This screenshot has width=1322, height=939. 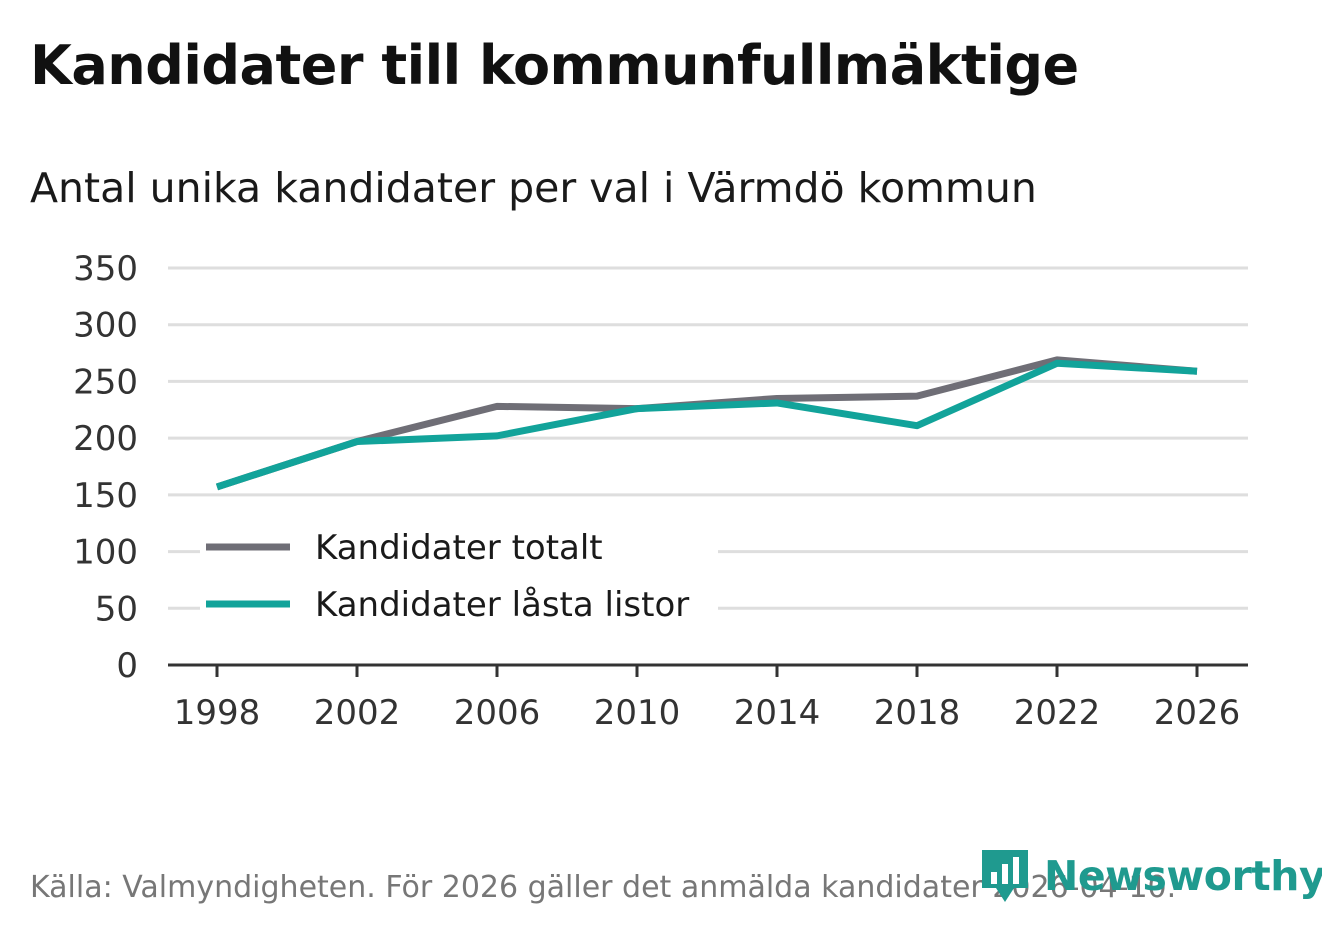 What do you see at coordinates (708, 698) in the screenshot?
I see `x-axis: 1998 2002 2006 2010 2014 2018 2022 2026` at bounding box center [708, 698].